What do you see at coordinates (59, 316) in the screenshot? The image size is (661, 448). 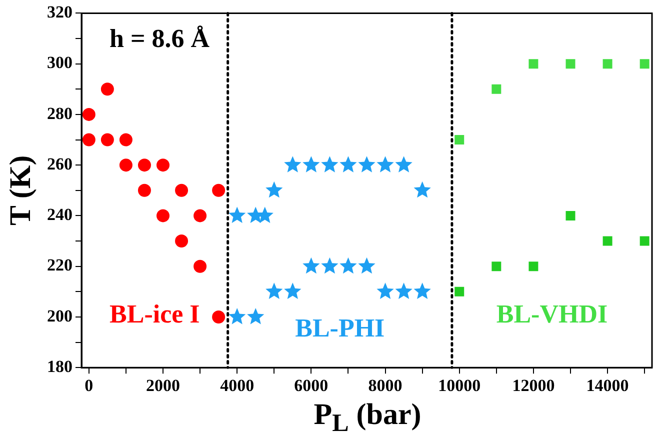 I see `y-tick-label: 200` at bounding box center [59, 316].